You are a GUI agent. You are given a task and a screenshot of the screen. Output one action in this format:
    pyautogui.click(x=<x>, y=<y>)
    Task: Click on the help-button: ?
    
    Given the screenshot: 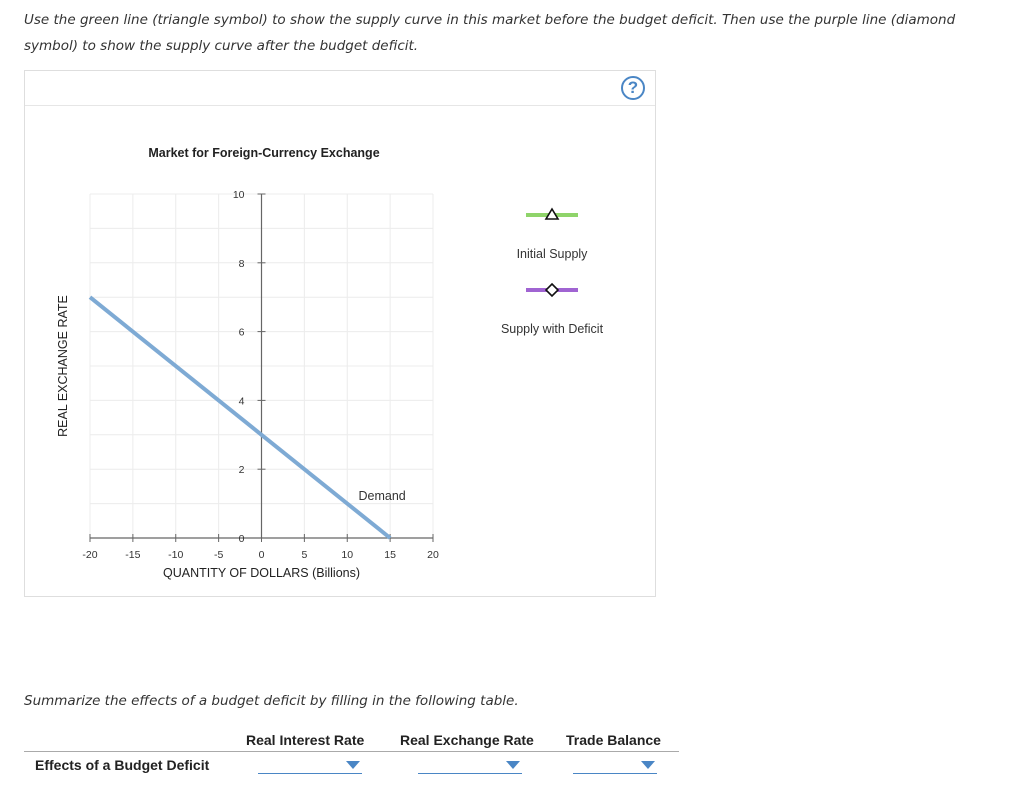 What is the action you would take?
    pyautogui.click(x=633, y=88)
    